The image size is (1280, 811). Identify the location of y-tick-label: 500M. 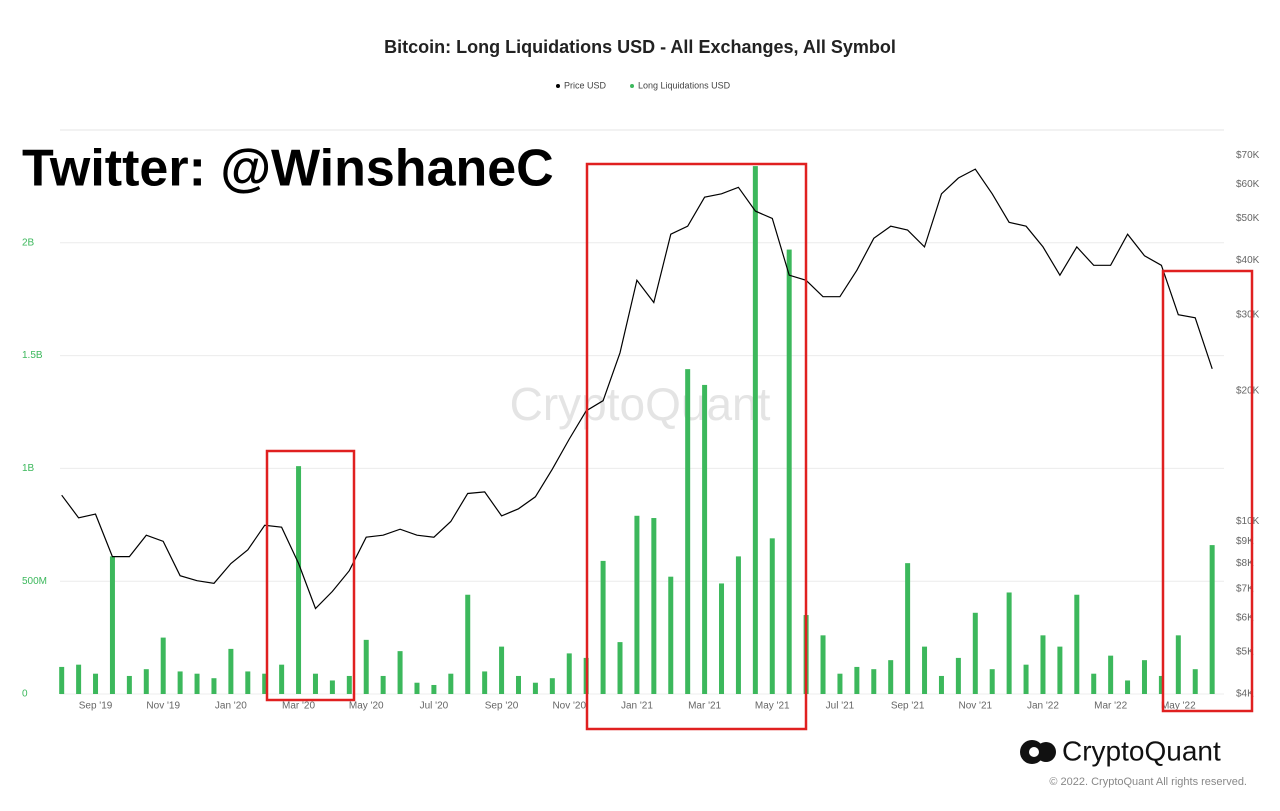
(34, 581).